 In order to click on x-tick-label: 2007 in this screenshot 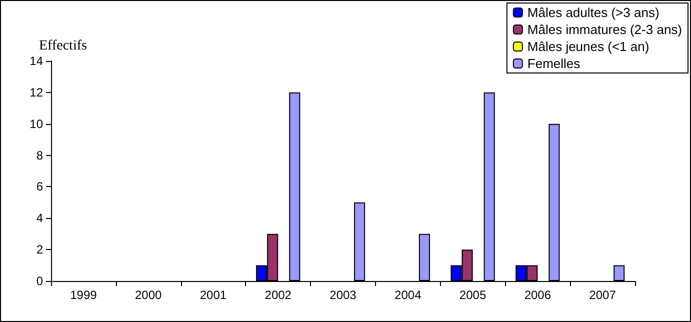, I will do `click(602, 295)`.